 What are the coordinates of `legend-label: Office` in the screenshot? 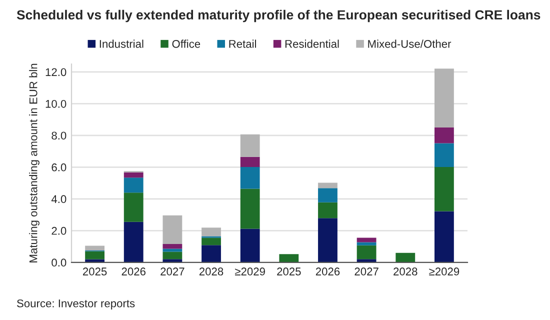 It's located at (186, 44).